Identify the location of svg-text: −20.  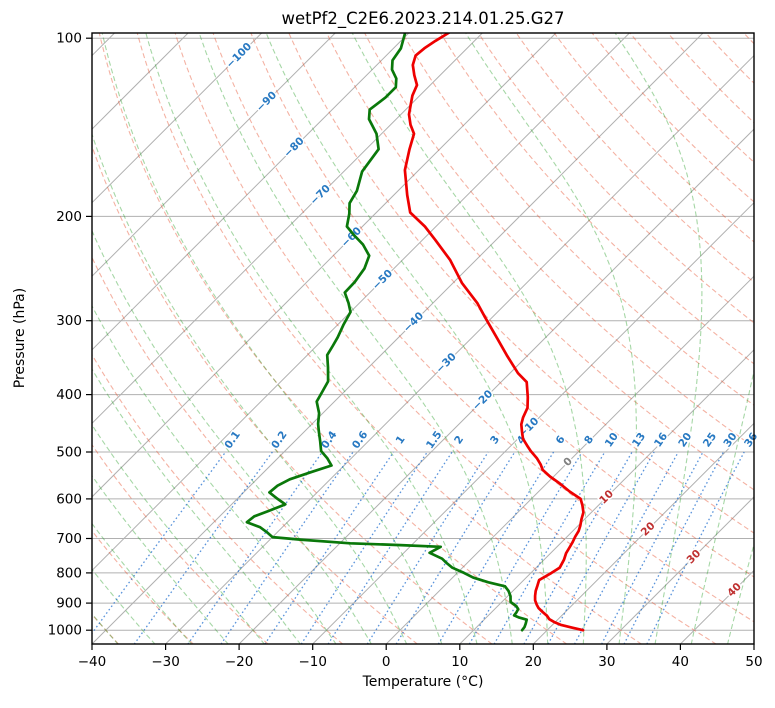
(239, 662).